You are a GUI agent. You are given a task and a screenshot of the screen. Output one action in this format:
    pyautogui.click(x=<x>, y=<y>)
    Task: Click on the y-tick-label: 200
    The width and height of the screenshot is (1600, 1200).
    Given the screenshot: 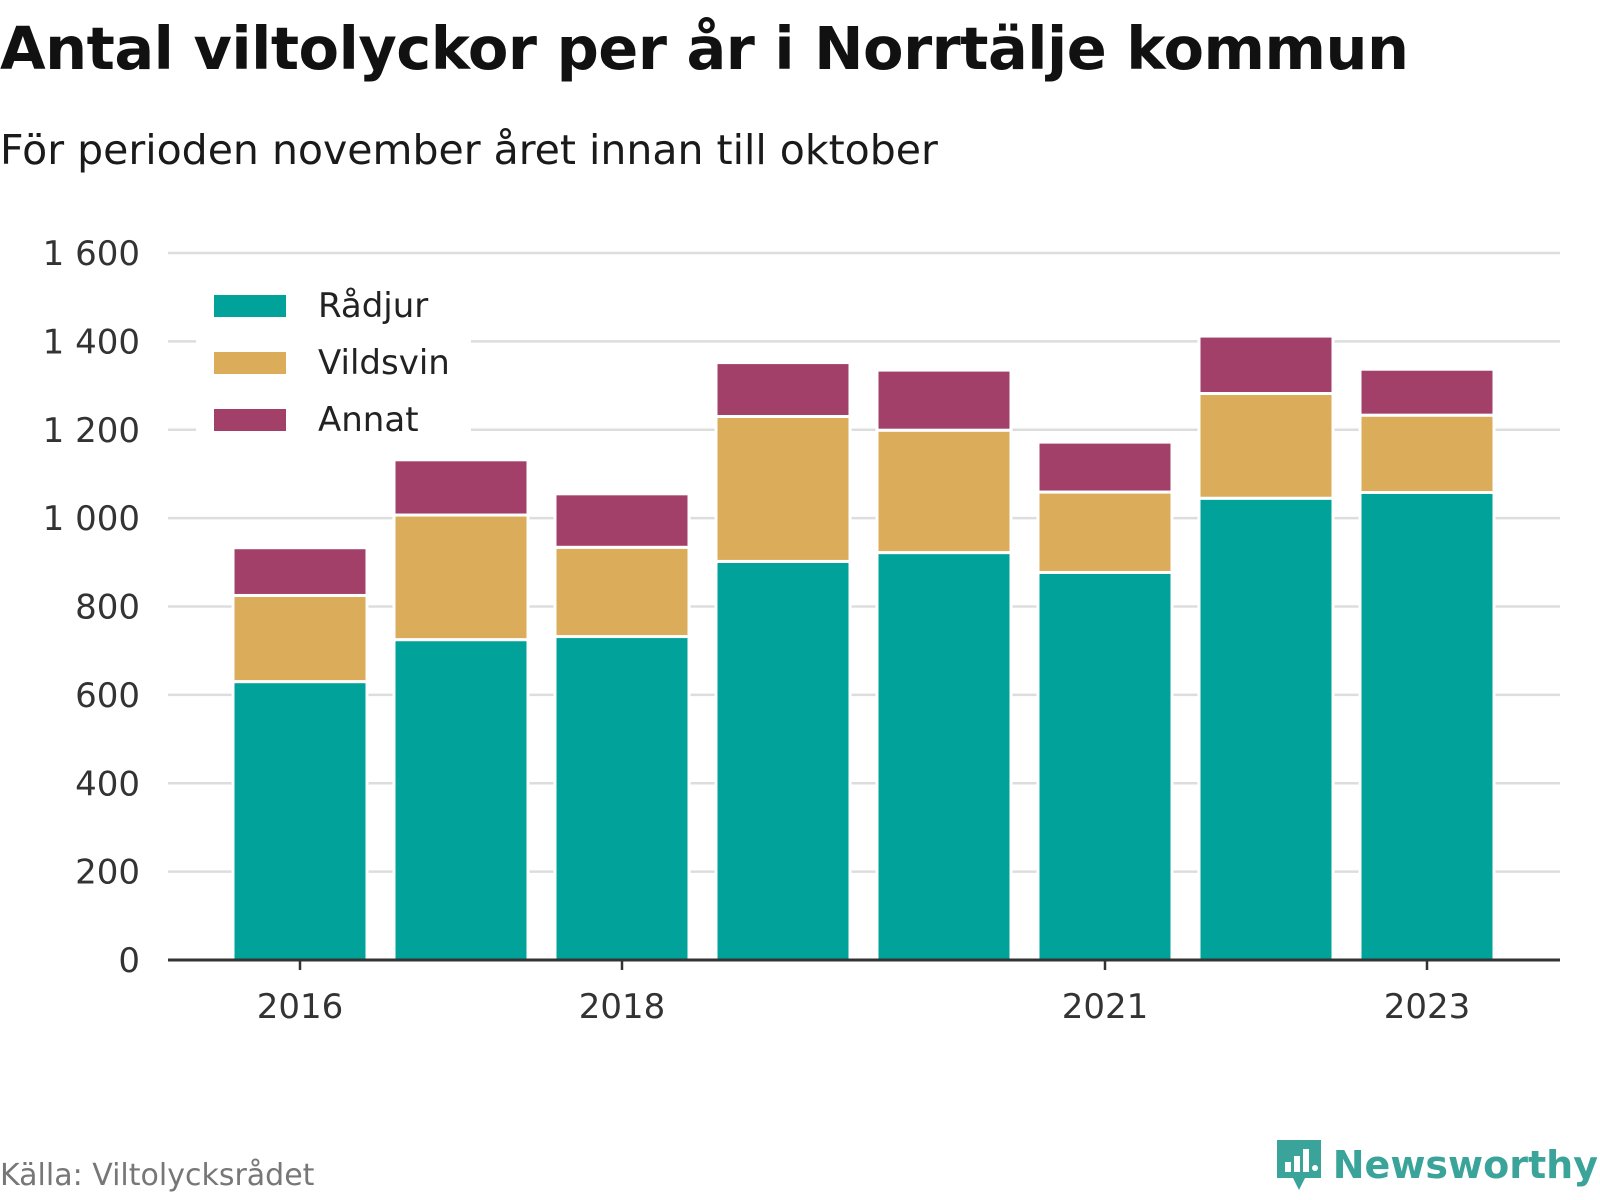 What is the action you would take?
    pyautogui.click(x=107, y=873)
    